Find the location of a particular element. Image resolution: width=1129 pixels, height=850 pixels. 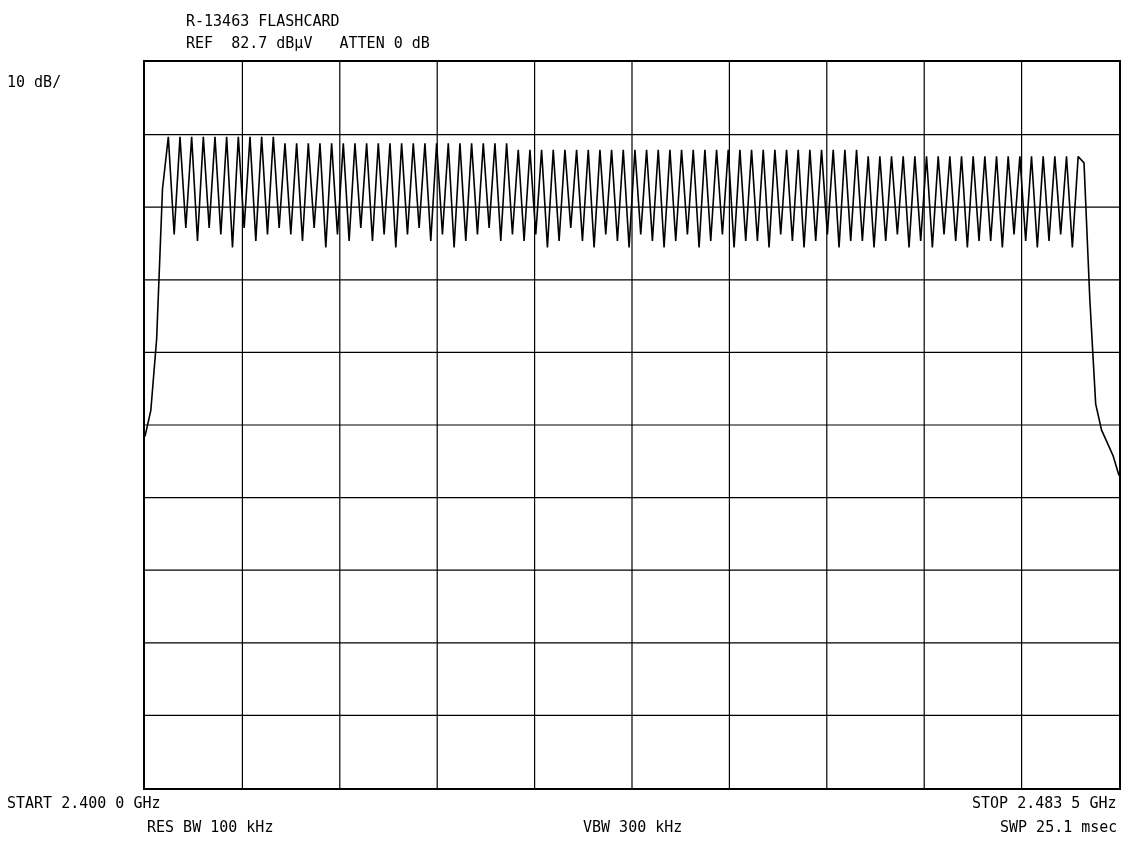

text: STOP 2.483 5 GHz is located at coordinates (1044, 803).